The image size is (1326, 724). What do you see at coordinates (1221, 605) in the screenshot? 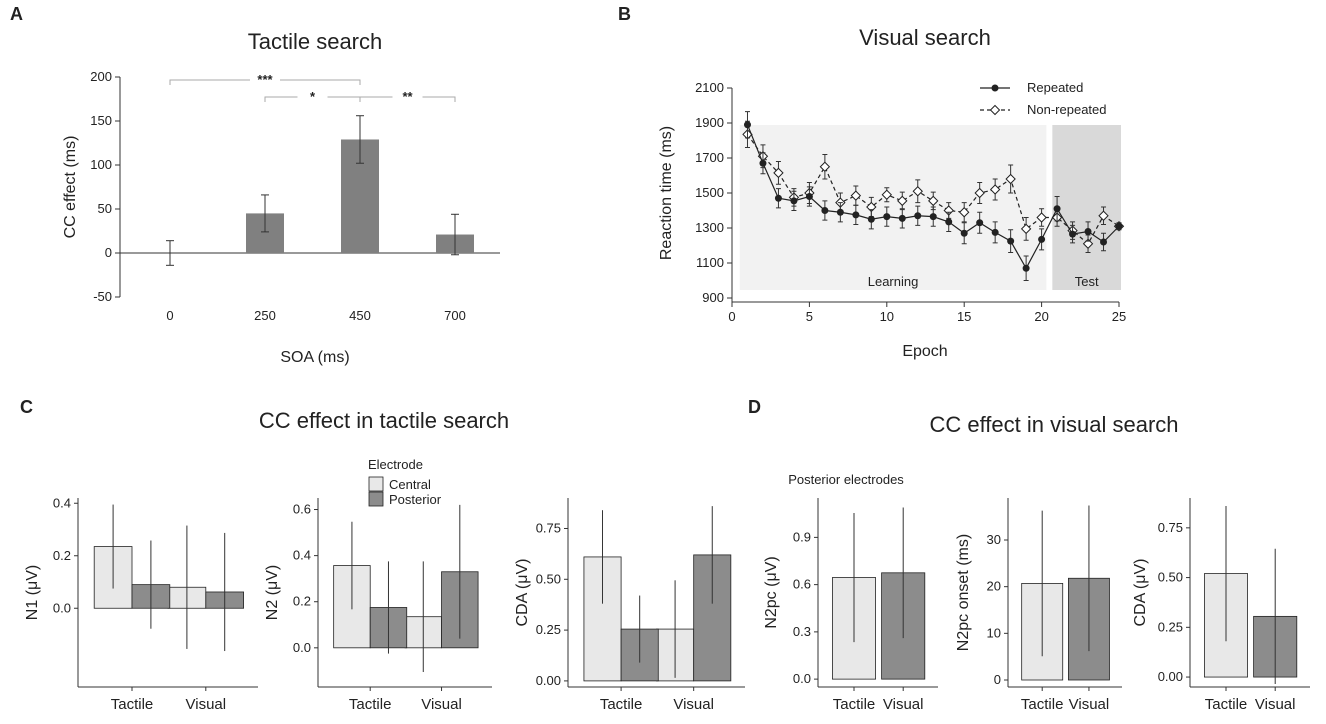
I see `chart-d-cda: 0.00 0.25 0.50 0.75 Tactile Visual CDA (μV)` at bounding box center [1221, 605].